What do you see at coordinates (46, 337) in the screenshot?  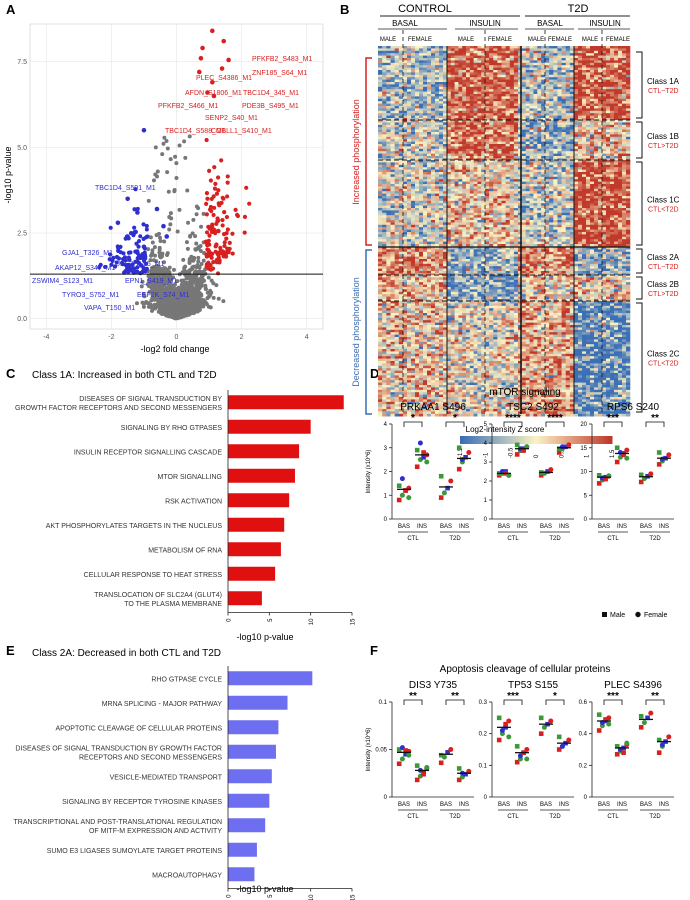 I see `volcano-xtick-label: -4` at bounding box center [46, 337].